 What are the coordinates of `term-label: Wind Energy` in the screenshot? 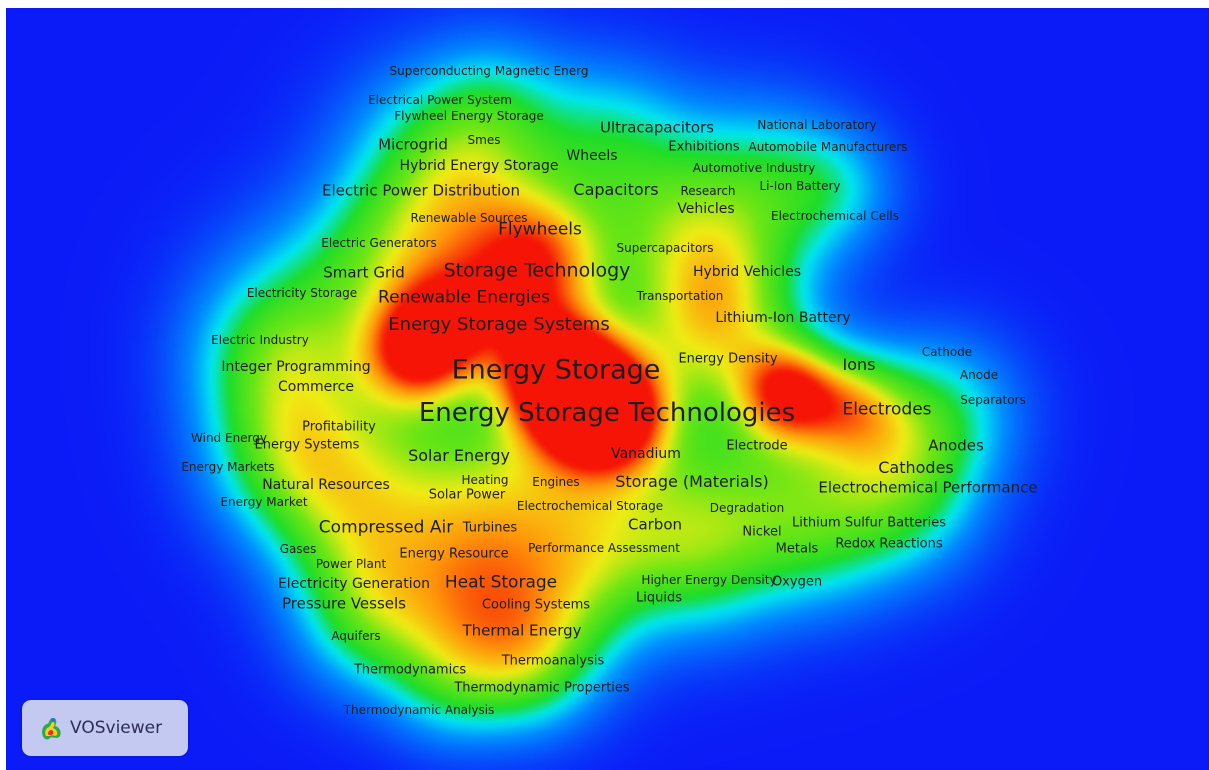 It's located at (229, 438).